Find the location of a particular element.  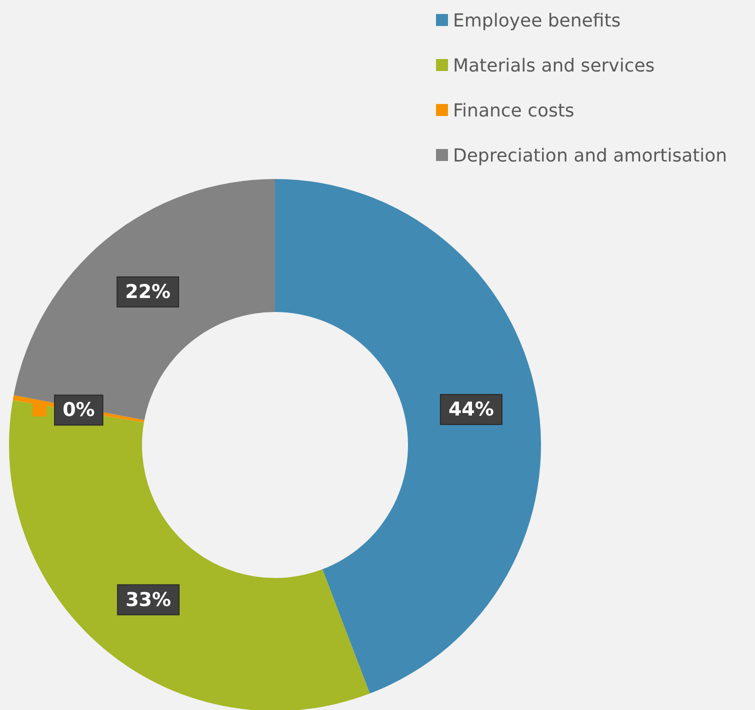

donut-slice is located at coordinates (144, 299).